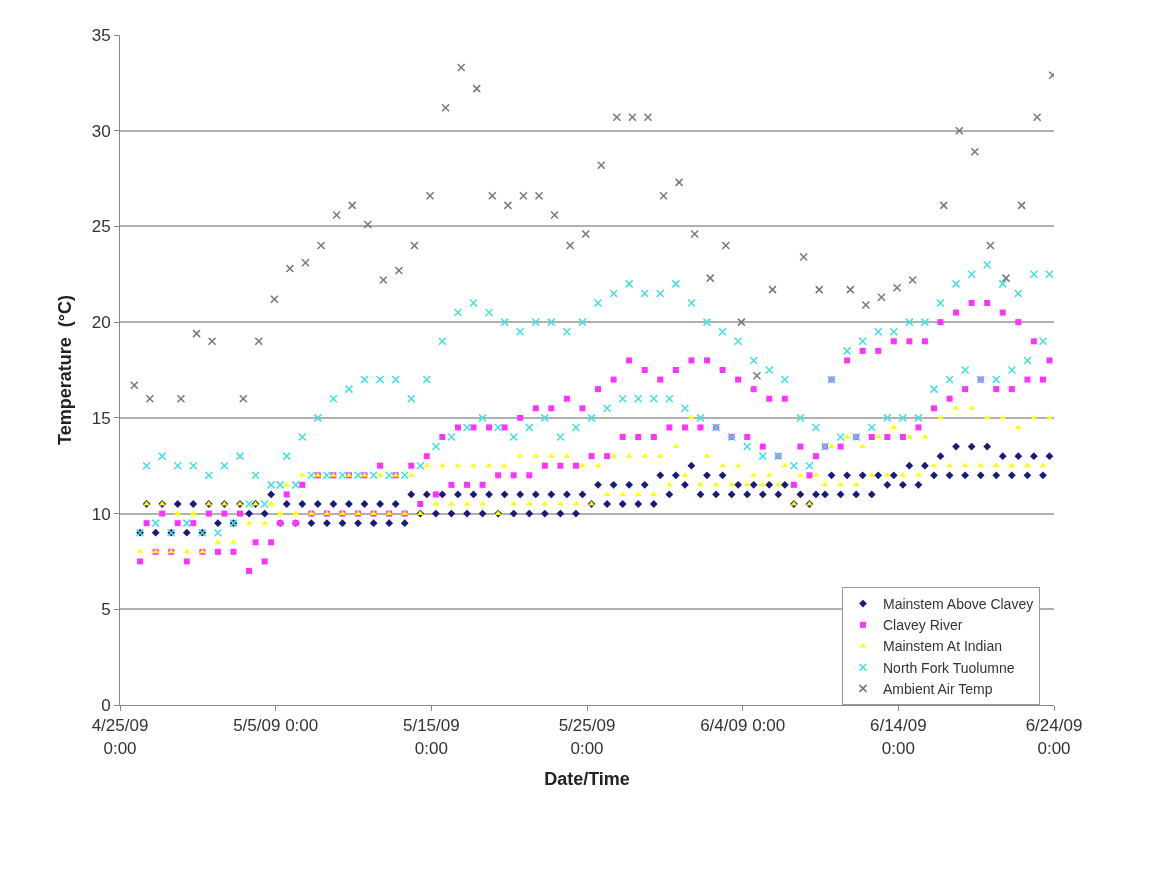 This screenshot has width=1154, height=877. What do you see at coordinates (101, 227) in the screenshot?
I see `y-tick-label: 25` at bounding box center [101, 227].